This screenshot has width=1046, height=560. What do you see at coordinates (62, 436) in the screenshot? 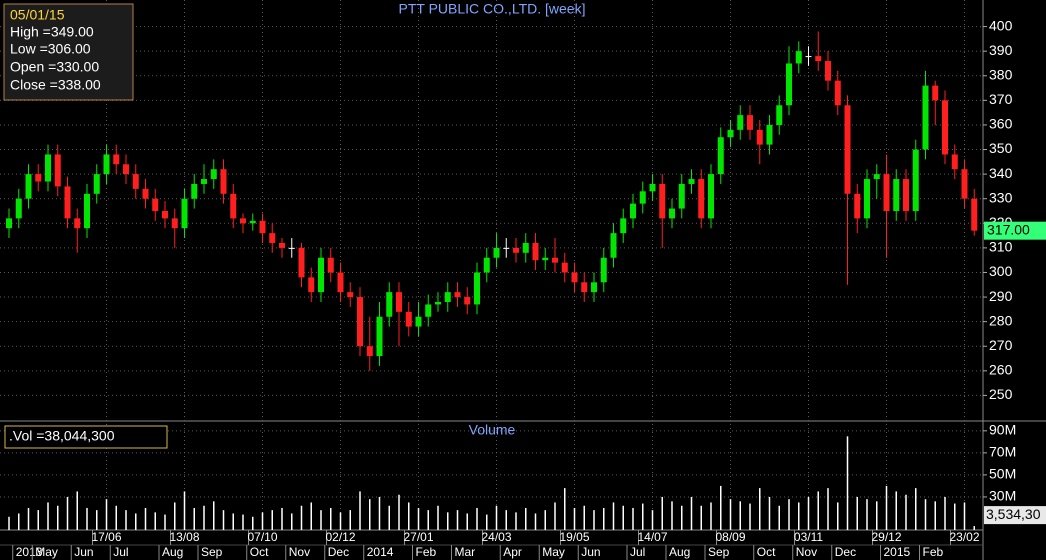
I see `volume-info: .Vol =38,044,300` at bounding box center [62, 436].